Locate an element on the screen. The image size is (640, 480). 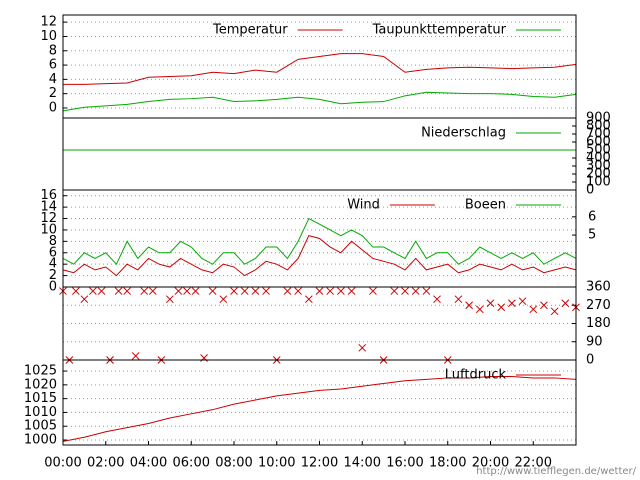
credit: http://www.tiefflegen.de/wetter/ is located at coordinates (556, 471).